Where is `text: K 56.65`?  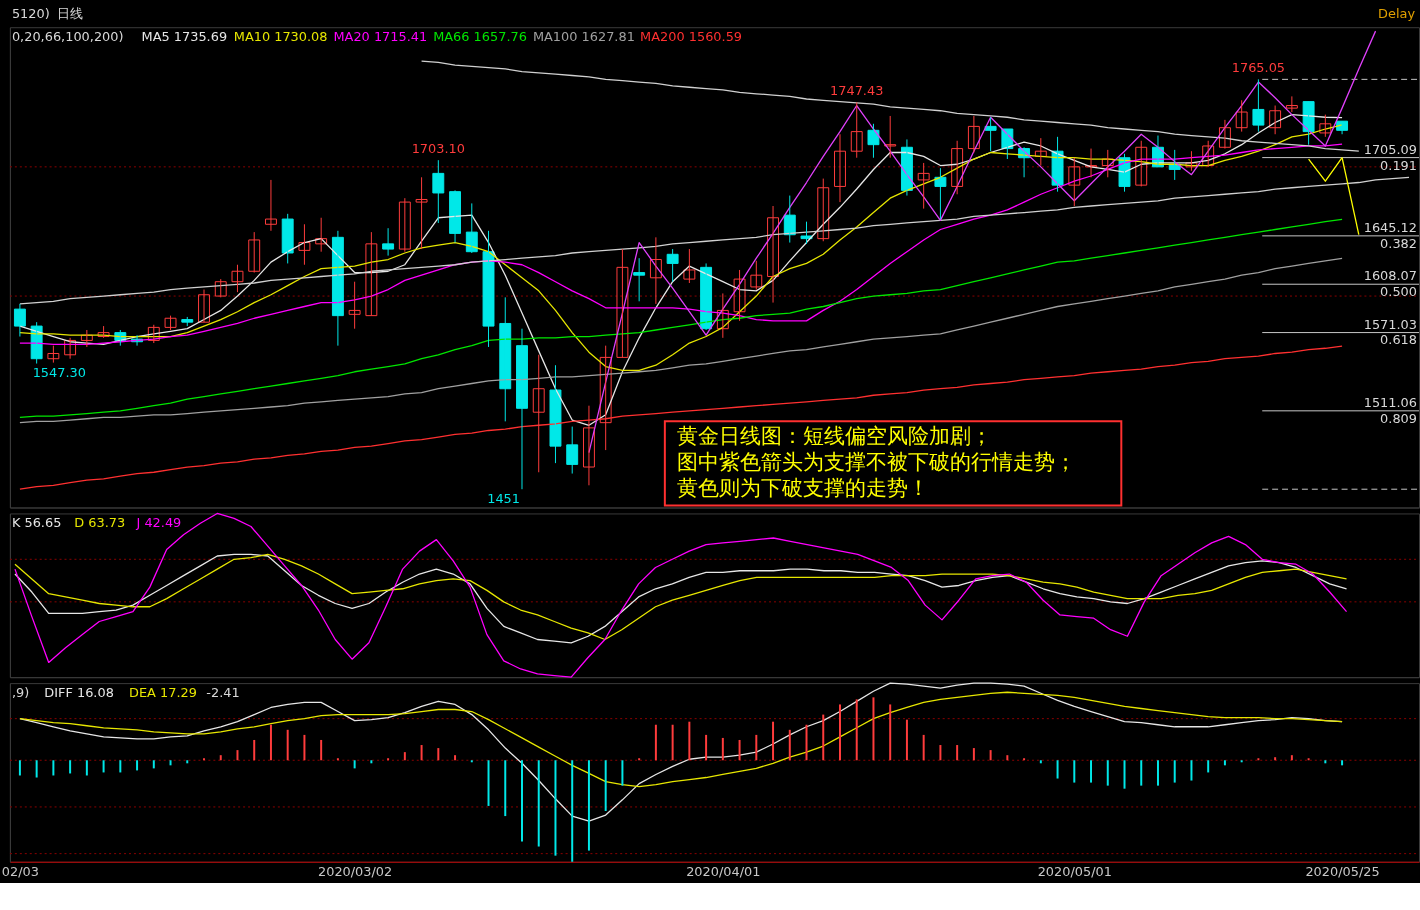
text: K 56.65 is located at coordinates (36, 523).